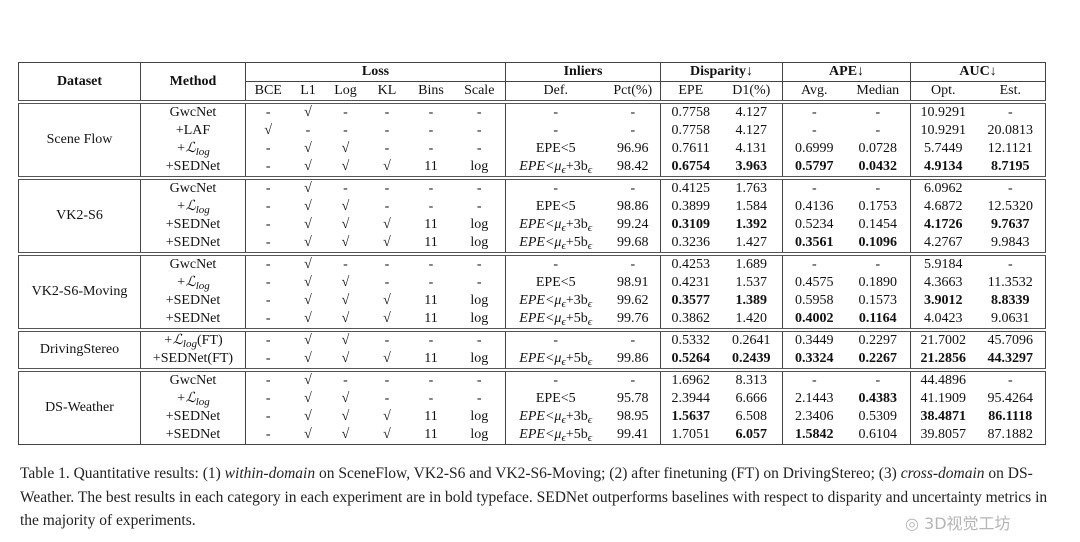  I want to click on value-cell: 4.131, so click(752, 149).